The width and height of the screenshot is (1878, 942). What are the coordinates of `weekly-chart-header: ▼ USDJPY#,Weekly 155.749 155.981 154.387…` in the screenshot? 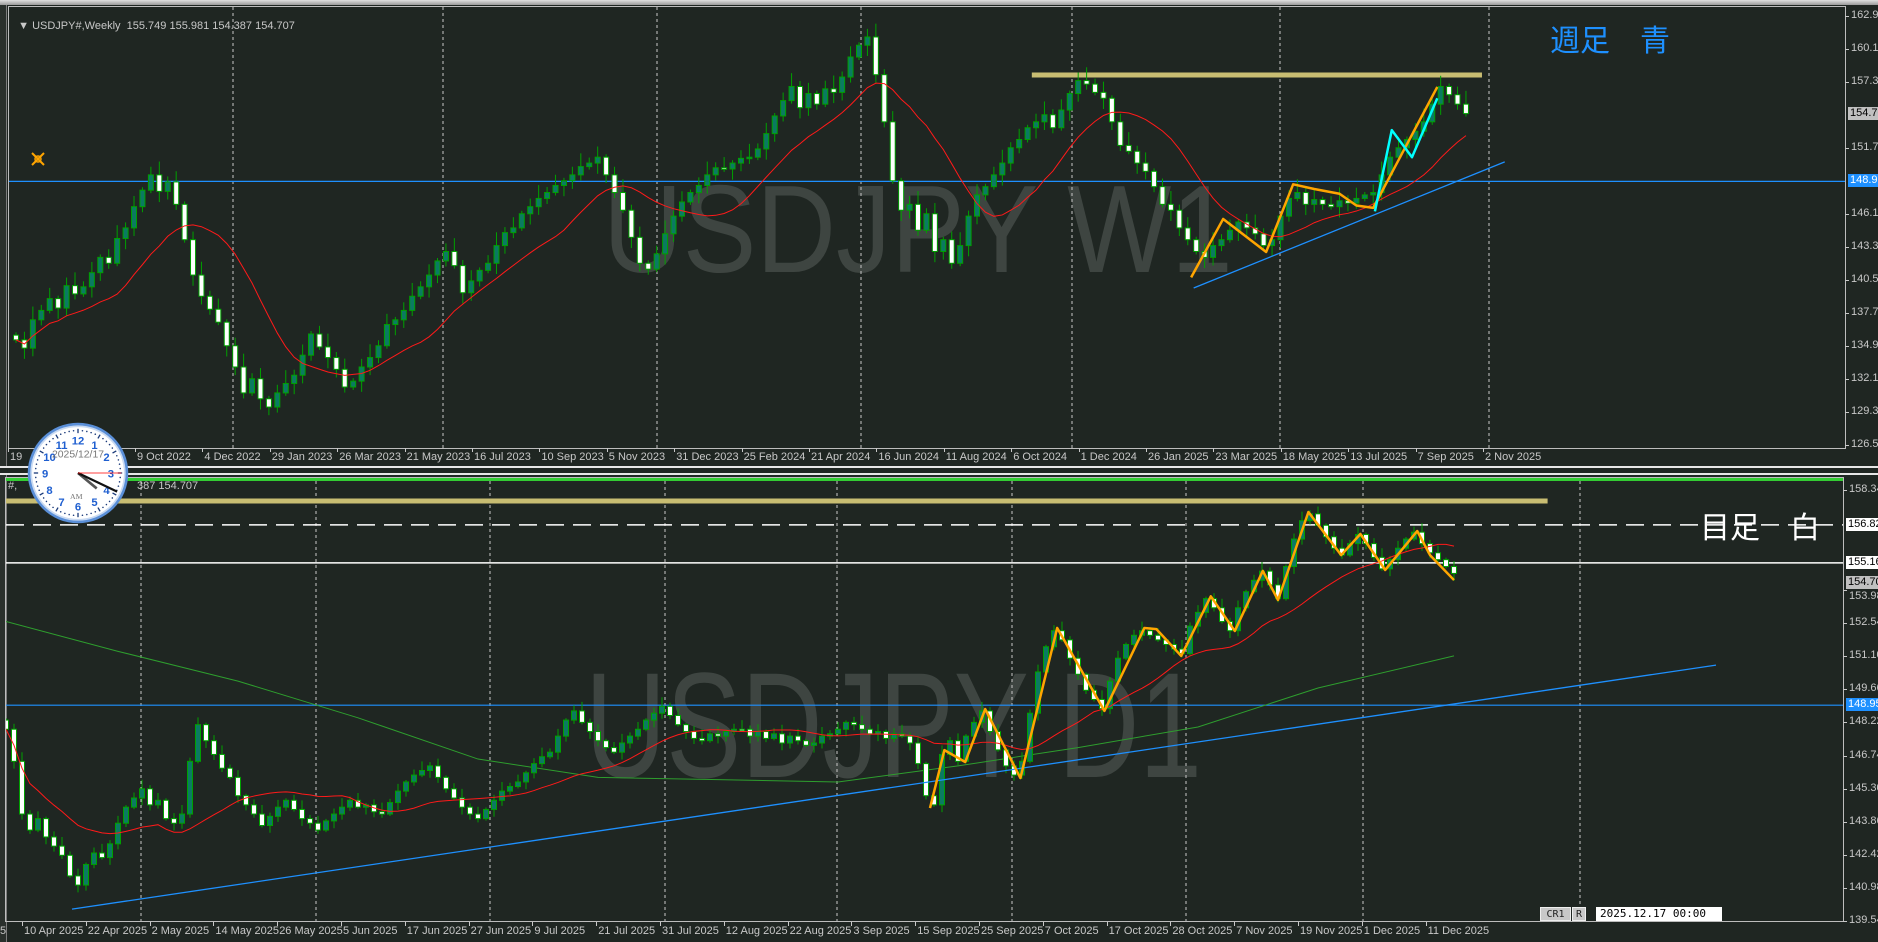 It's located at (153, 20).